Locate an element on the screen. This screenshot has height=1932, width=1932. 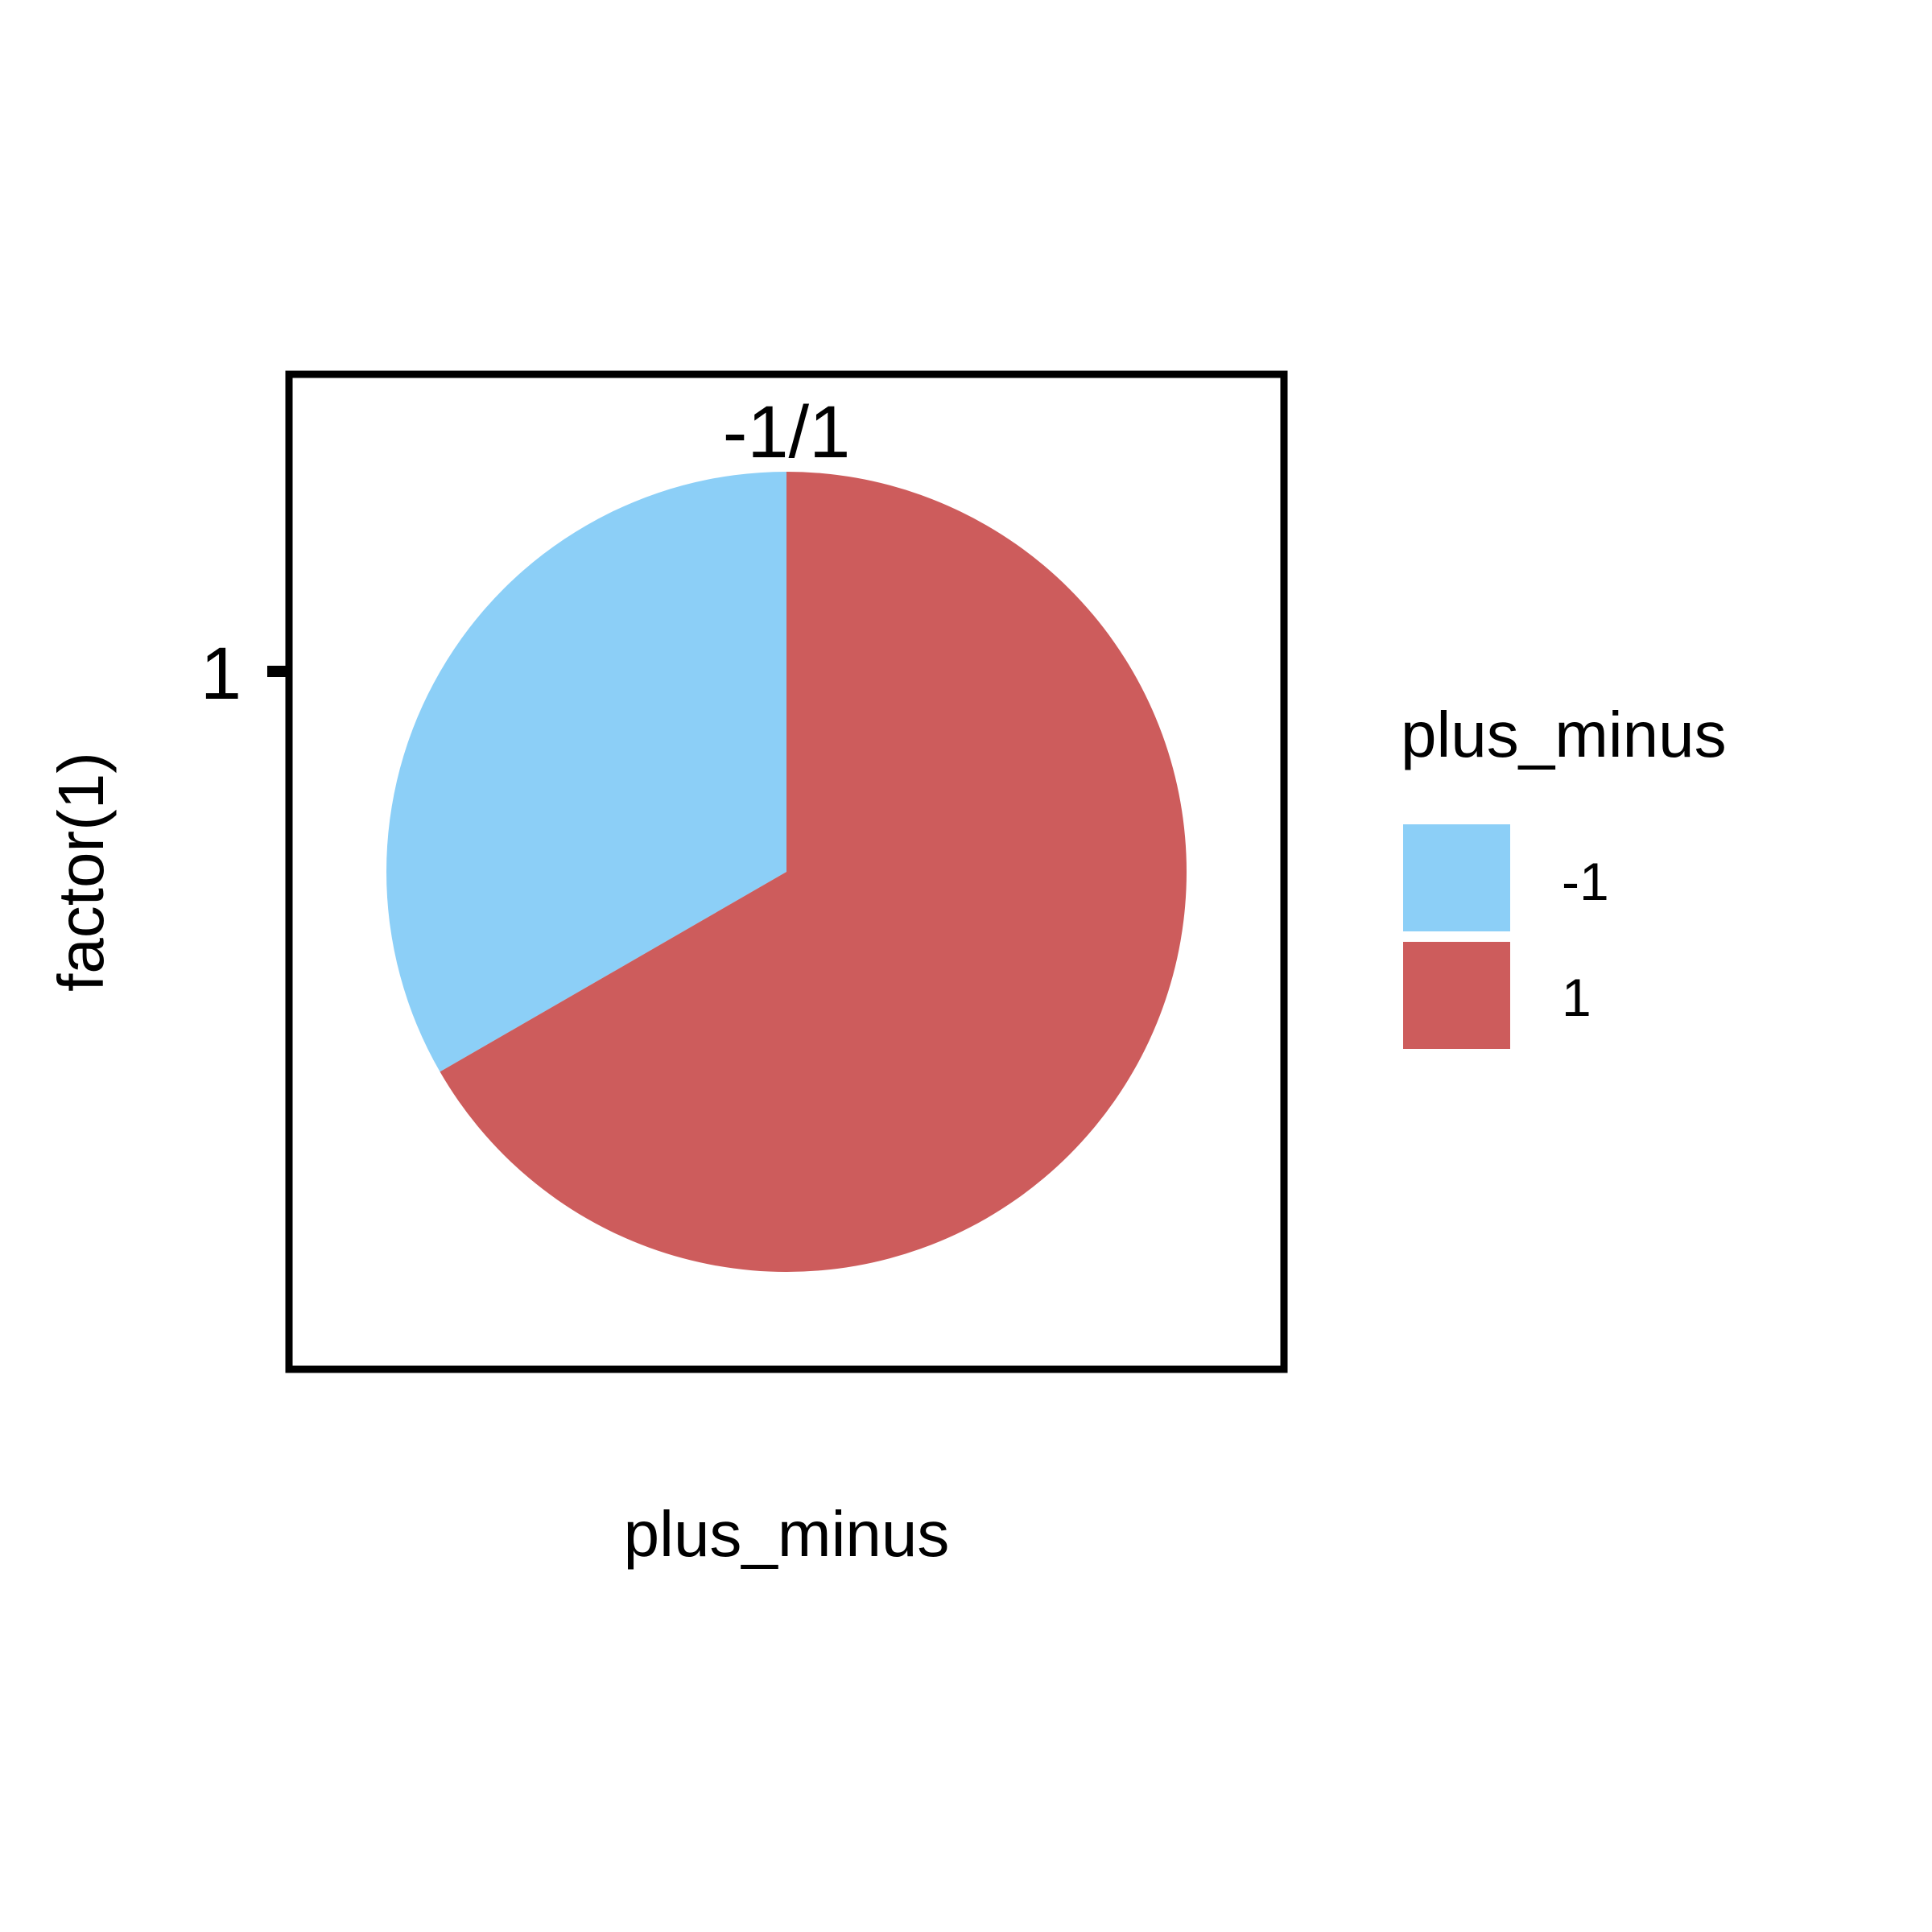
pie-slice-minus-one is located at coordinates (586, 772).